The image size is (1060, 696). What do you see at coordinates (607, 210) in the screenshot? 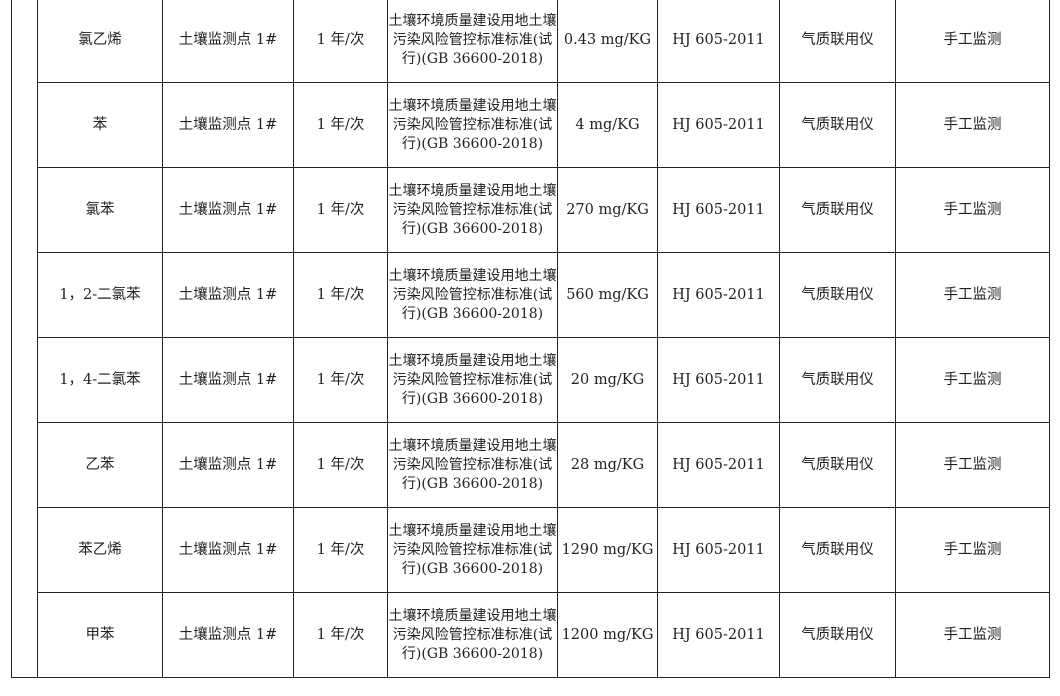
I see `limit-cell: 270 mg/KG` at bounding box center [607, 210].